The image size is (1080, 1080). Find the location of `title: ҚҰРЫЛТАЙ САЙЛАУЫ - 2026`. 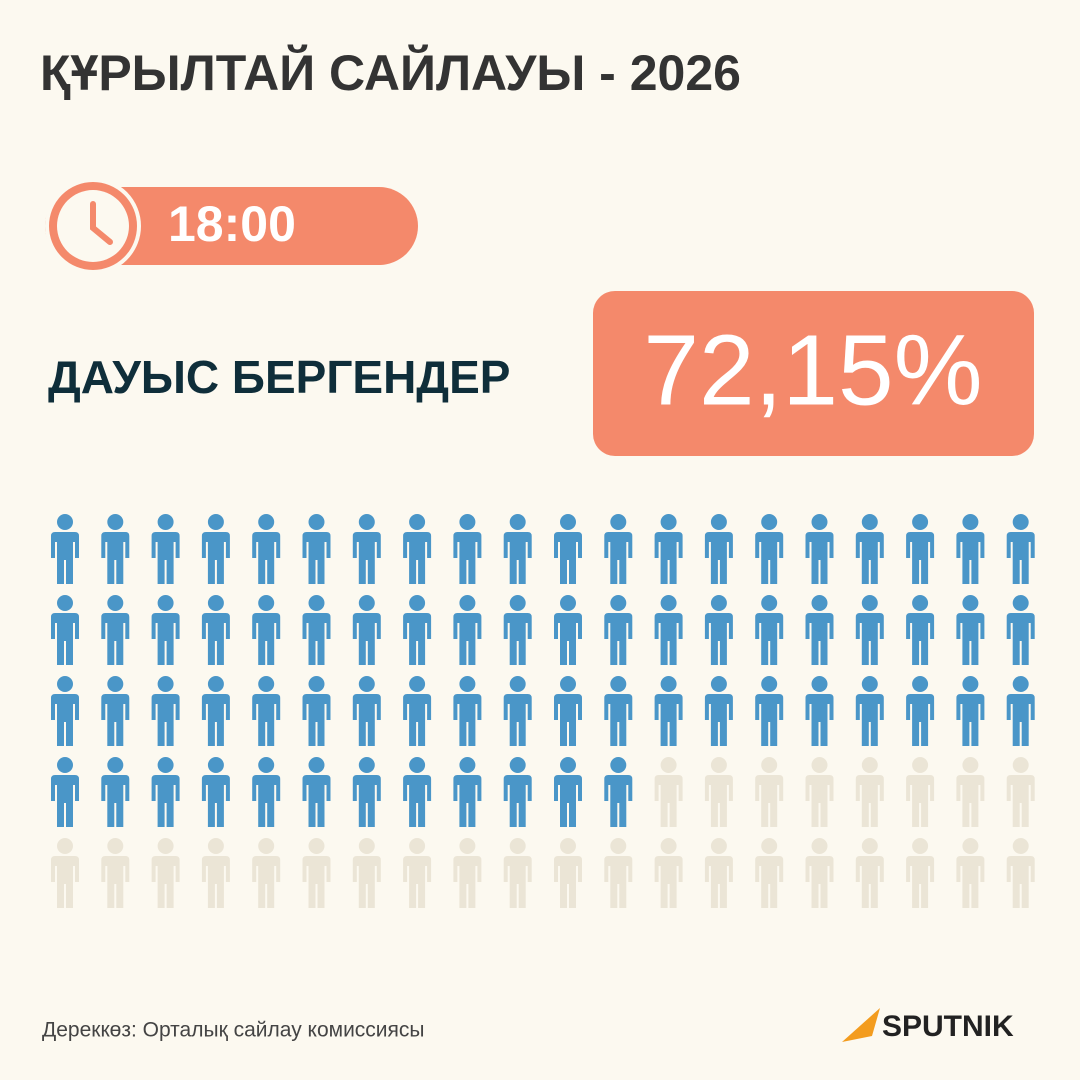

title: ҚҰРЫЛТАЙ САЙЛАУЫ - 2026 is located at coordinates (390, 72).